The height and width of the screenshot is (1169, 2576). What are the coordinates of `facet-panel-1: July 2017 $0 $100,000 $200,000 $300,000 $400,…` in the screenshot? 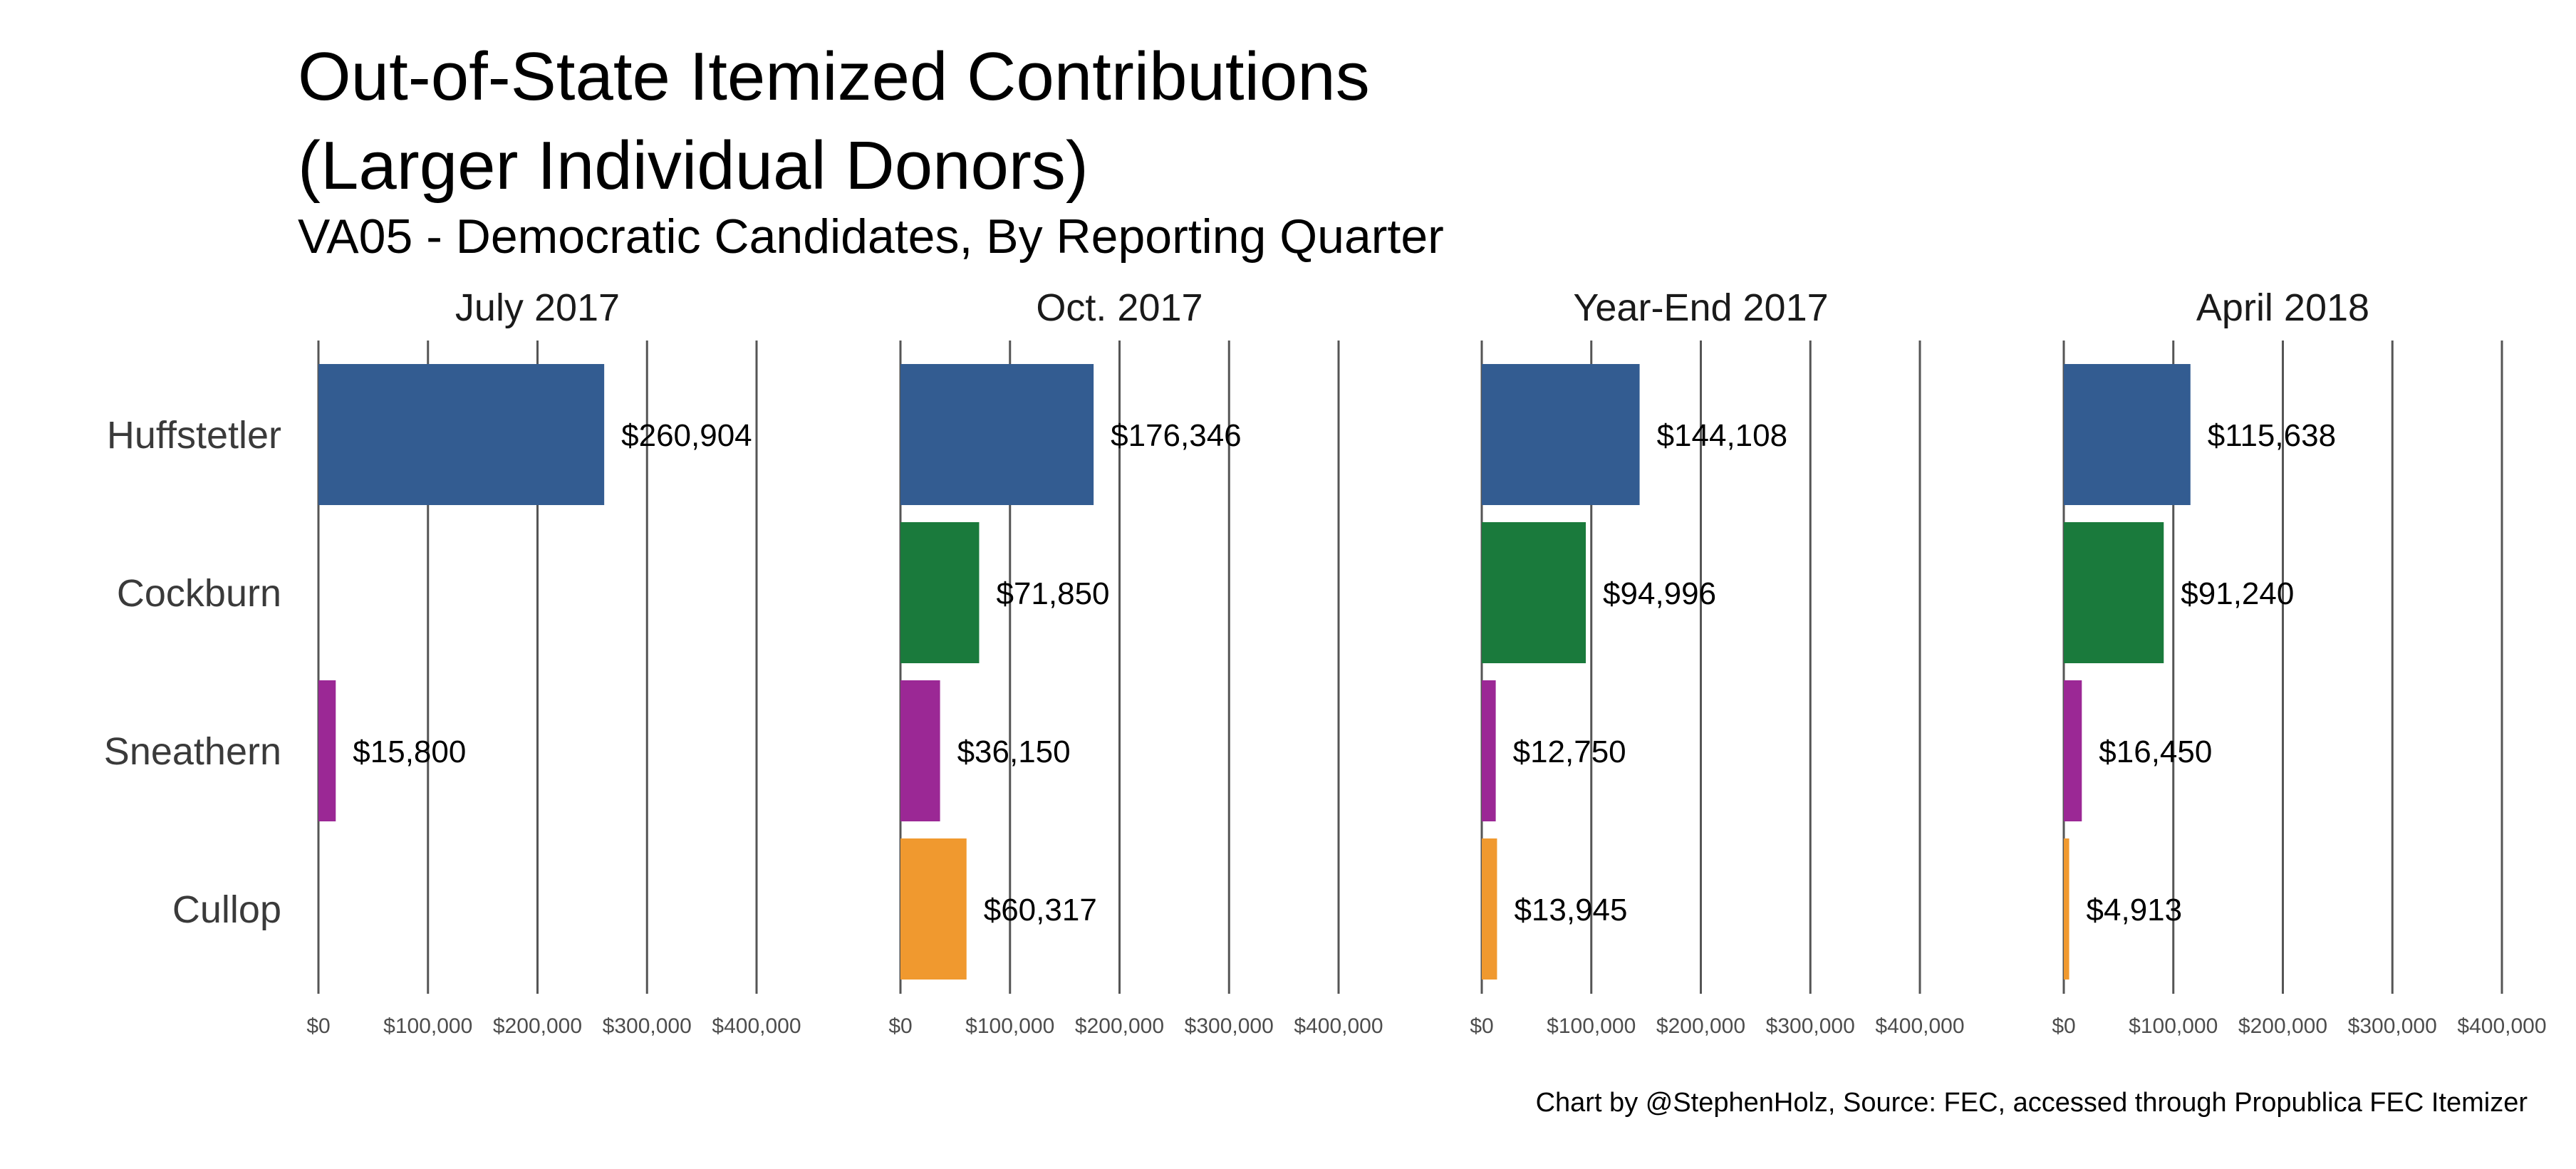 It's located at (553, 662).